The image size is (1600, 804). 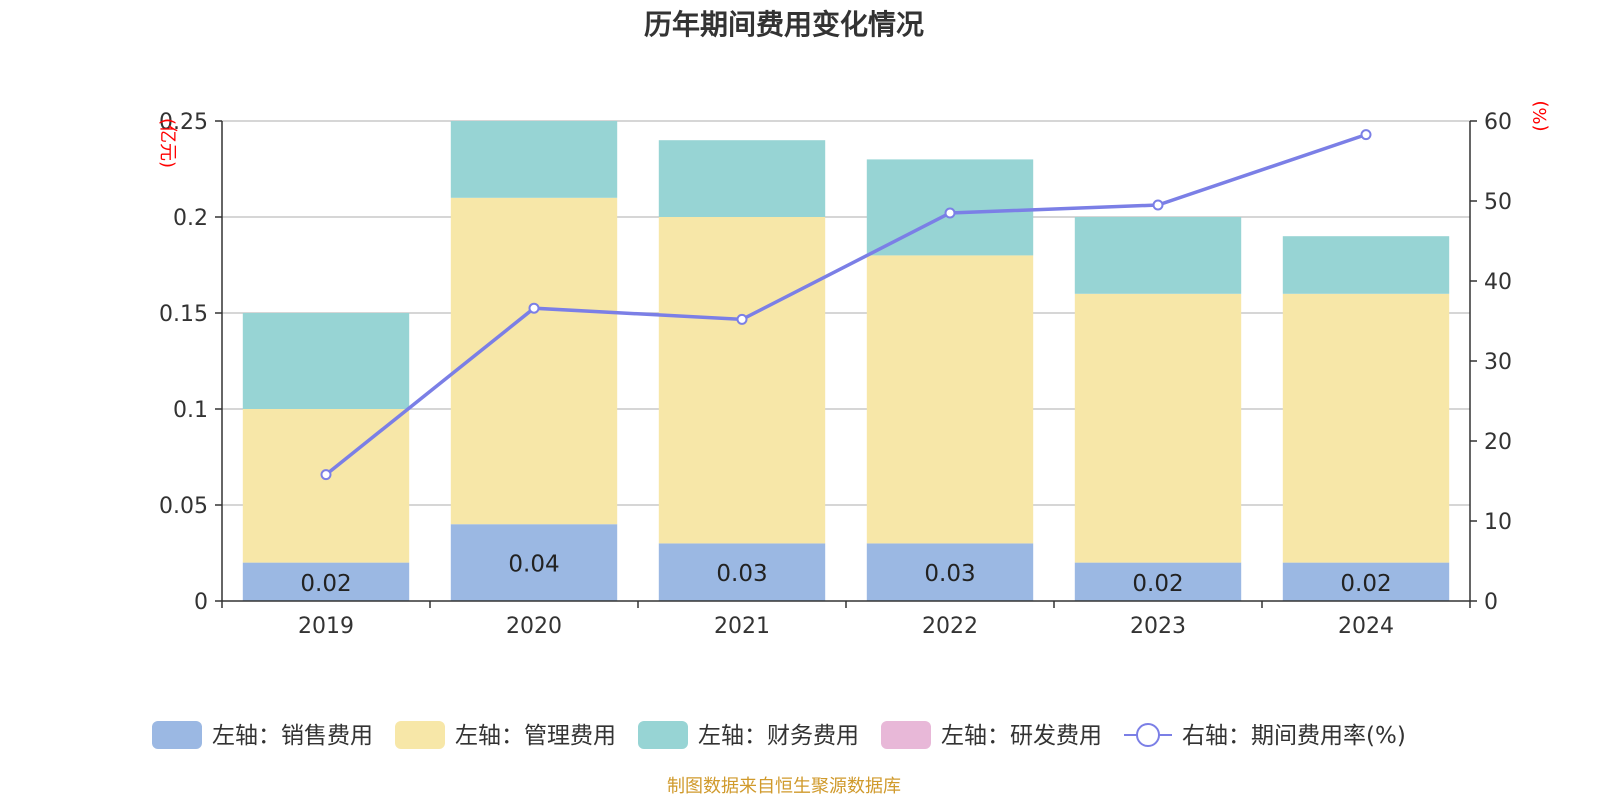 I want to click on x-tick-label: 2023, so click(x=1158, y=626).